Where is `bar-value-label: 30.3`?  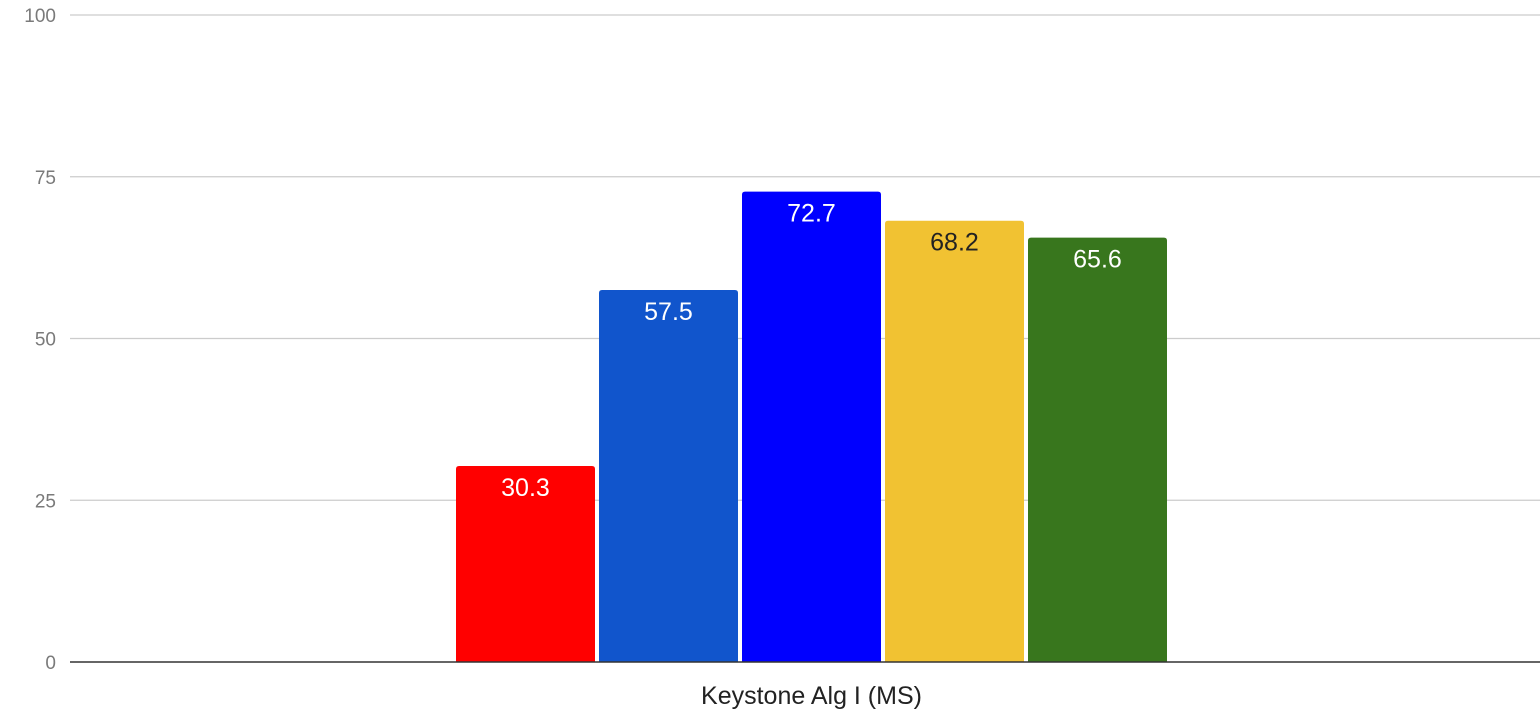 bar-value-label: 30.3 is located at coordinates (525, 488).